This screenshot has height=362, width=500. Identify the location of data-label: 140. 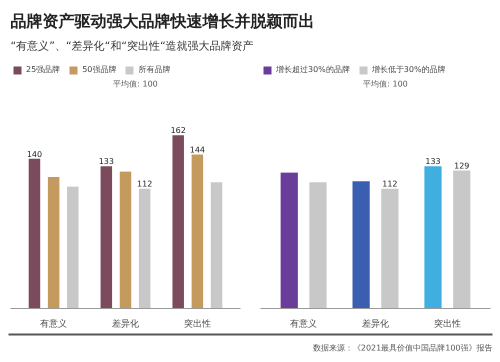
(34, 154).